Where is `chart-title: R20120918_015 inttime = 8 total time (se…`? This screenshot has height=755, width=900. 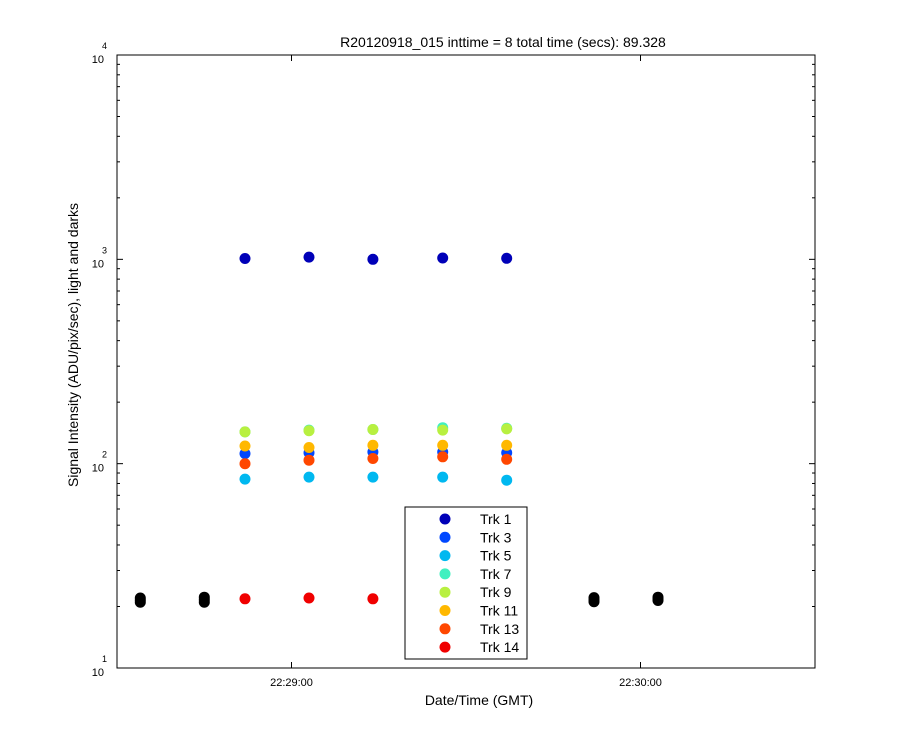
chart-title: R20120918_015 inttime = 8 total time (se… is located at coordinates (503, 42).